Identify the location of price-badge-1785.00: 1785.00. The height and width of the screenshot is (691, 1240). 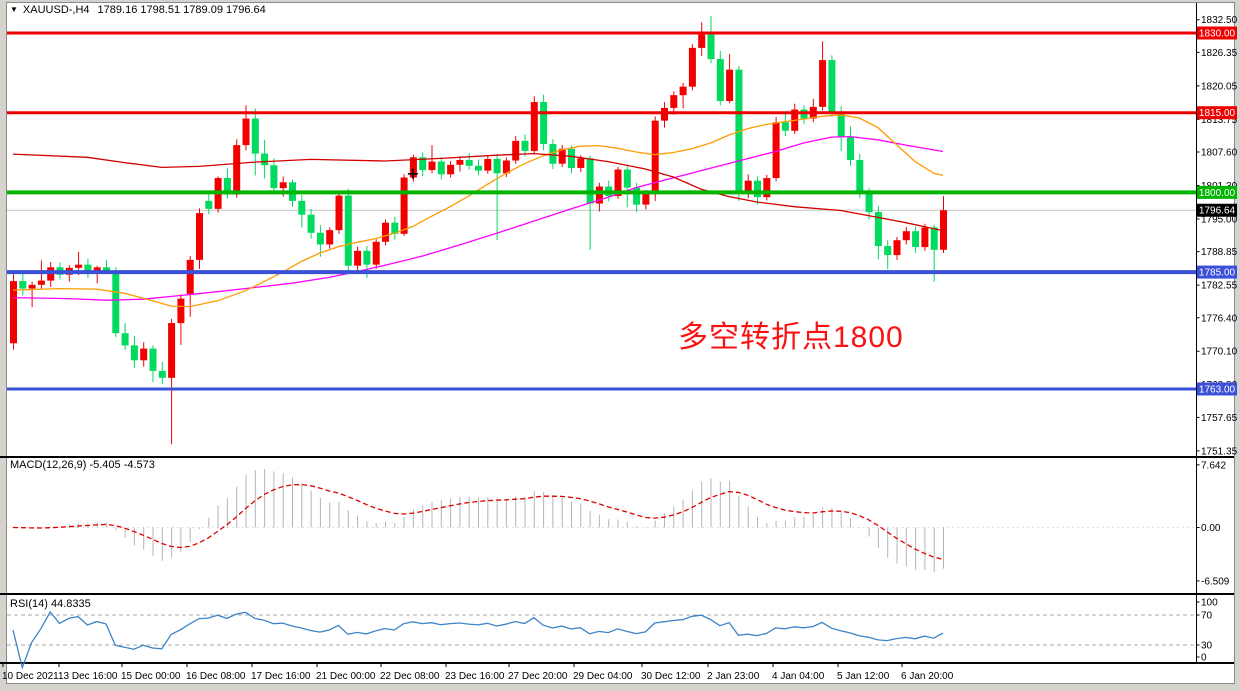
(1217, 272).